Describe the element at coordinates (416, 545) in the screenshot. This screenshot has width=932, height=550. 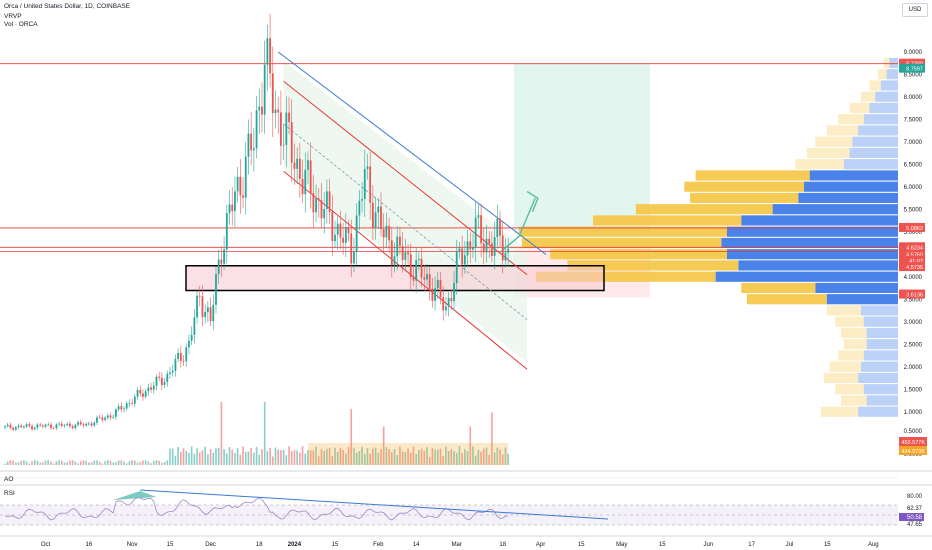
I see `x-tick-label: 14` at that location.